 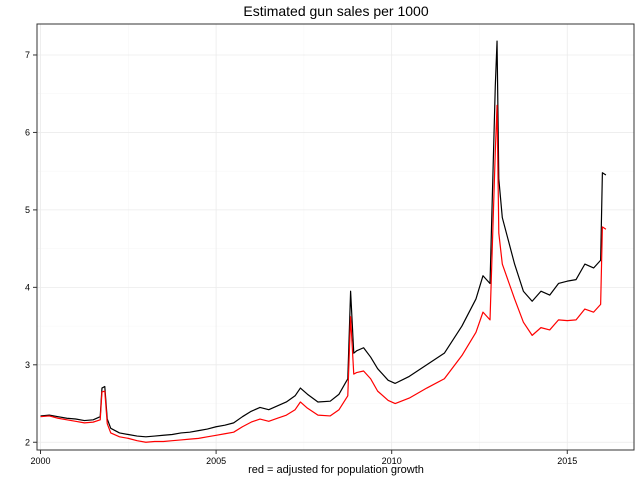 I want to click on x-tick-label: 2005, so click(x=216, y=461).